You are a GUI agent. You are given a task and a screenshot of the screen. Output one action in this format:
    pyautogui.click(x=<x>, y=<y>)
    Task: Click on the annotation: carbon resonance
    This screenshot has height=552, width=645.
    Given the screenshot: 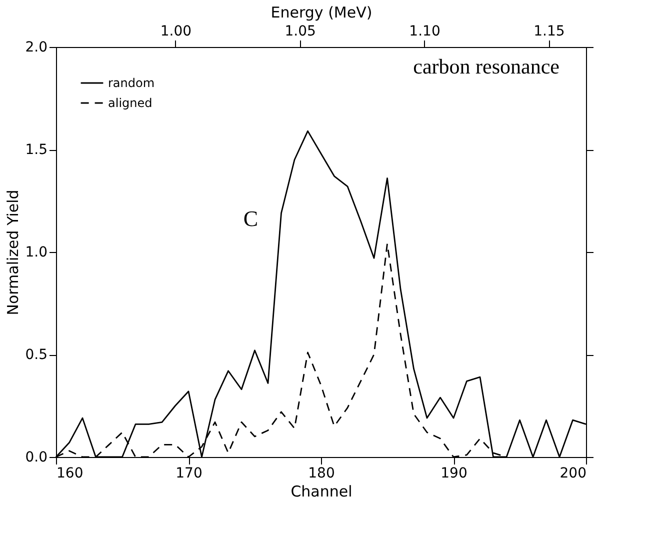 What is the action you would take?
    pyautogui.click(x=486, y=66)
    